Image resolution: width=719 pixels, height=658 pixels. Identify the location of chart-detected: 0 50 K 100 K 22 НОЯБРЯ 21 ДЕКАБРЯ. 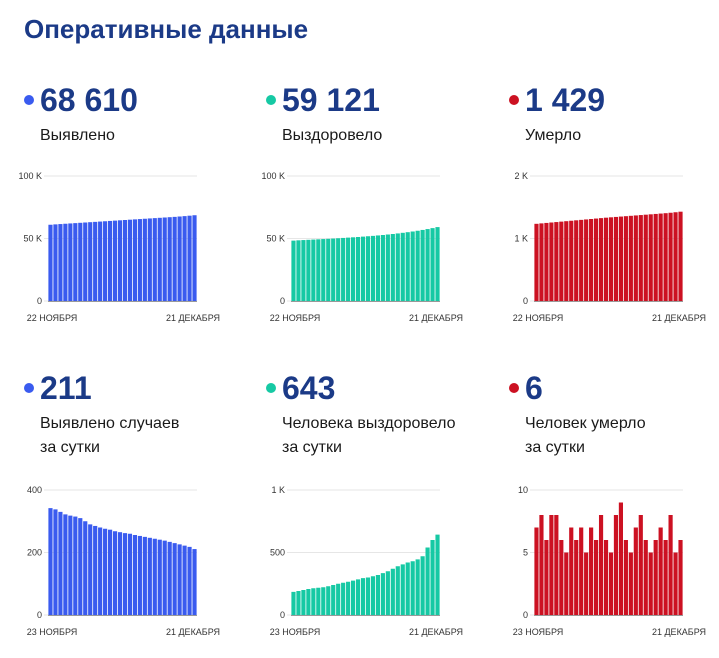
(119, 247).